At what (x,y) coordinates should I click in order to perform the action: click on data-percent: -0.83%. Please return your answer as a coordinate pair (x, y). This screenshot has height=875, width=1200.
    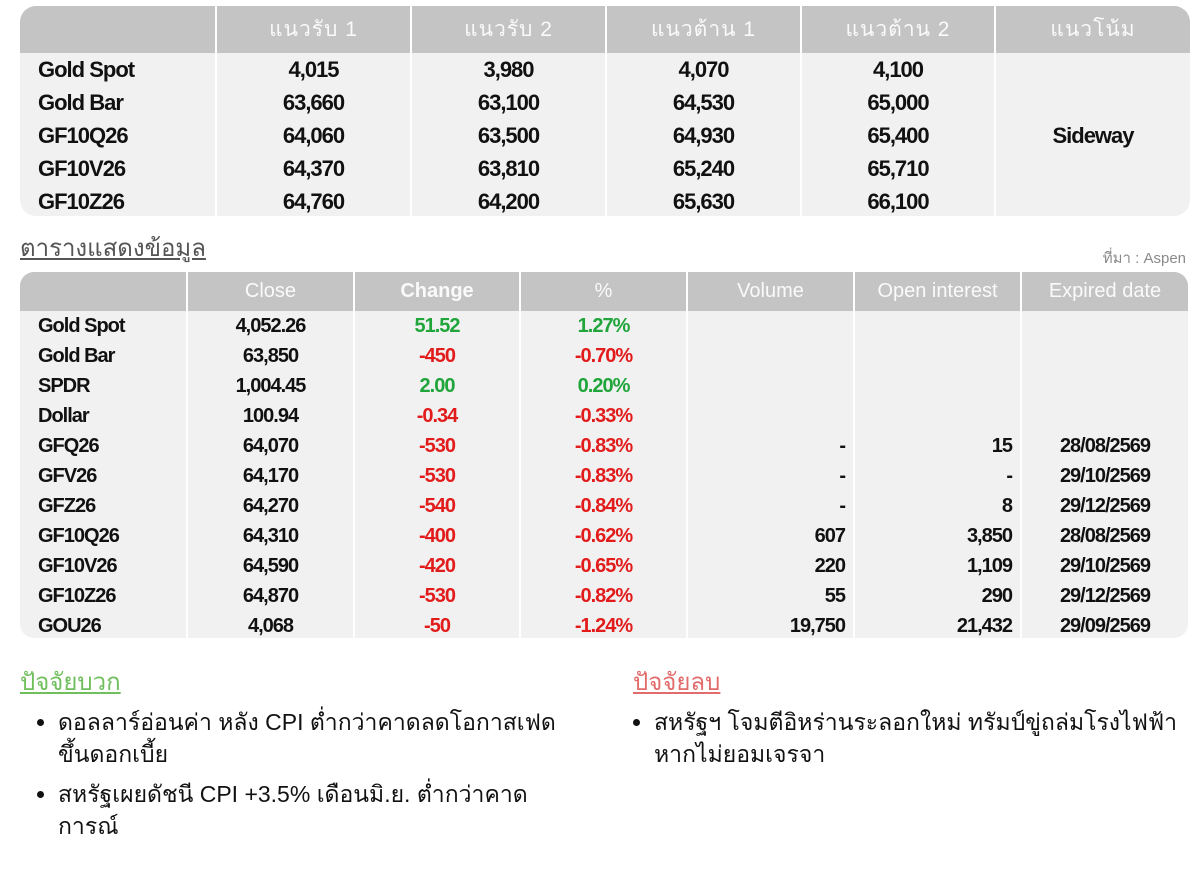
    Looking at the image, I should click on (603, 476).